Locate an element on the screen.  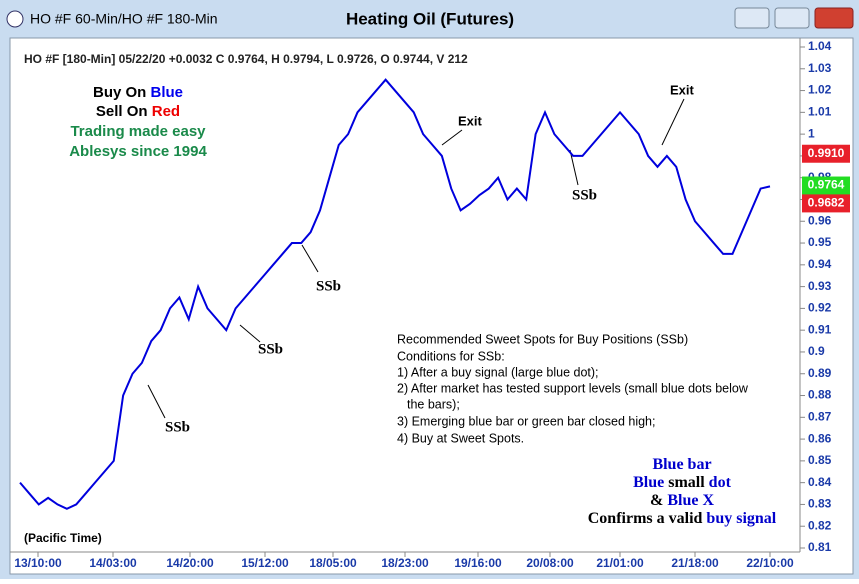
y-tick-label: 0.84 is located at coordinates (820, 482).